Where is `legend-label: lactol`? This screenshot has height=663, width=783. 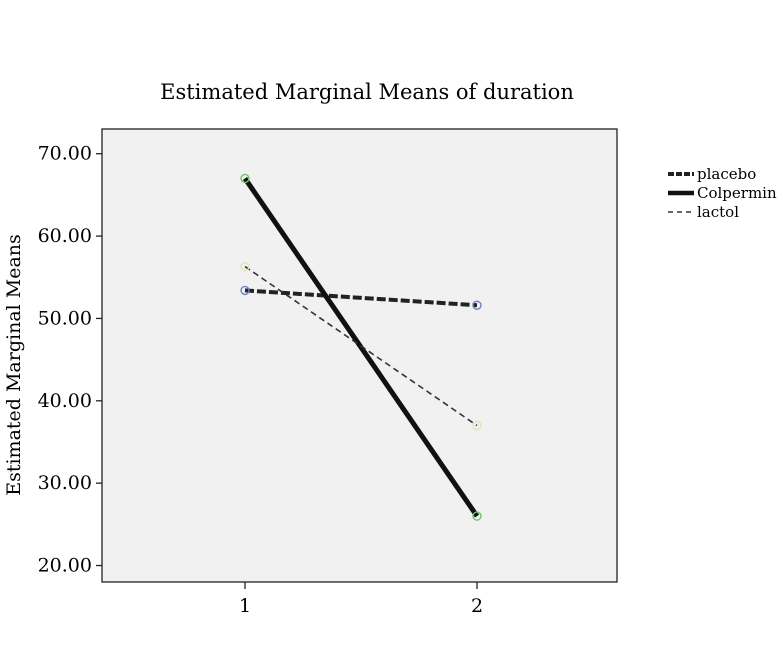
legend-label: lactol is located at coordinates (718, 212).